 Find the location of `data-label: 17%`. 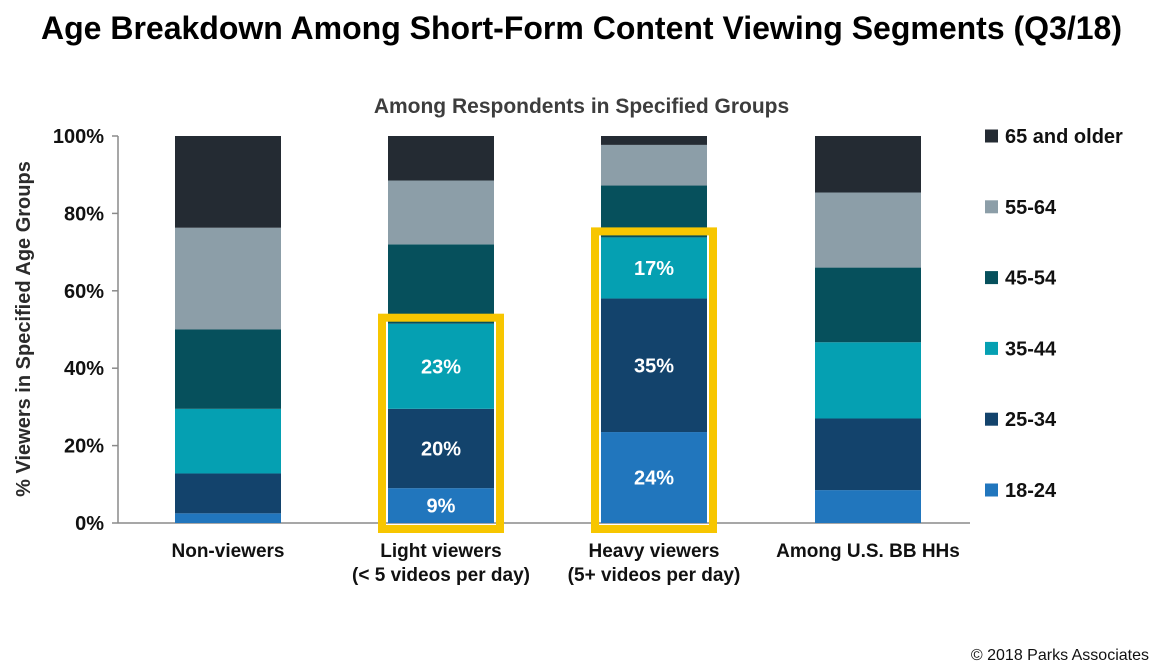

data-label: 17% is located at coordinates (654, 269).